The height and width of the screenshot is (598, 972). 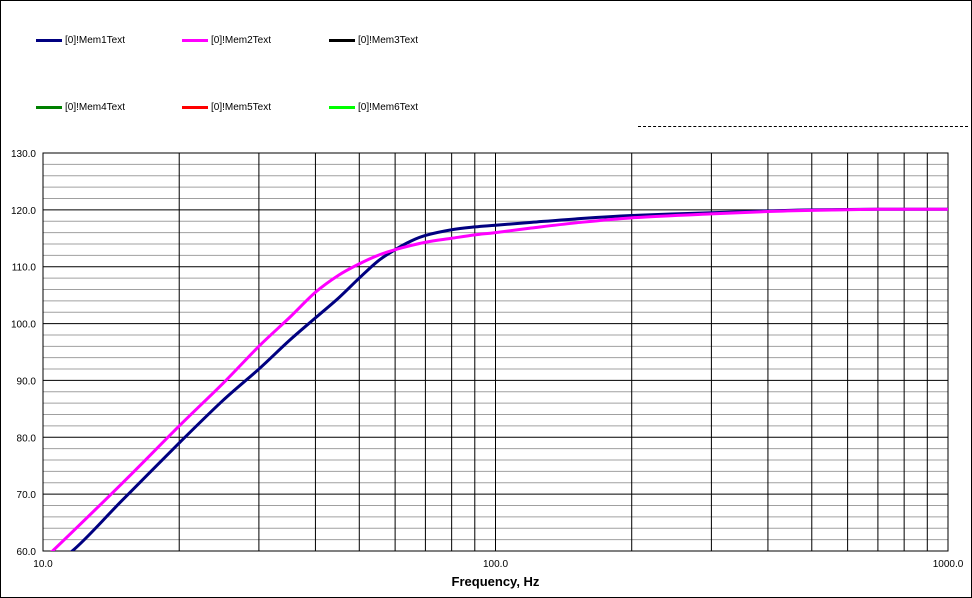 I want to click on y-tick-label: 60.0, so click(x=27, y=552).